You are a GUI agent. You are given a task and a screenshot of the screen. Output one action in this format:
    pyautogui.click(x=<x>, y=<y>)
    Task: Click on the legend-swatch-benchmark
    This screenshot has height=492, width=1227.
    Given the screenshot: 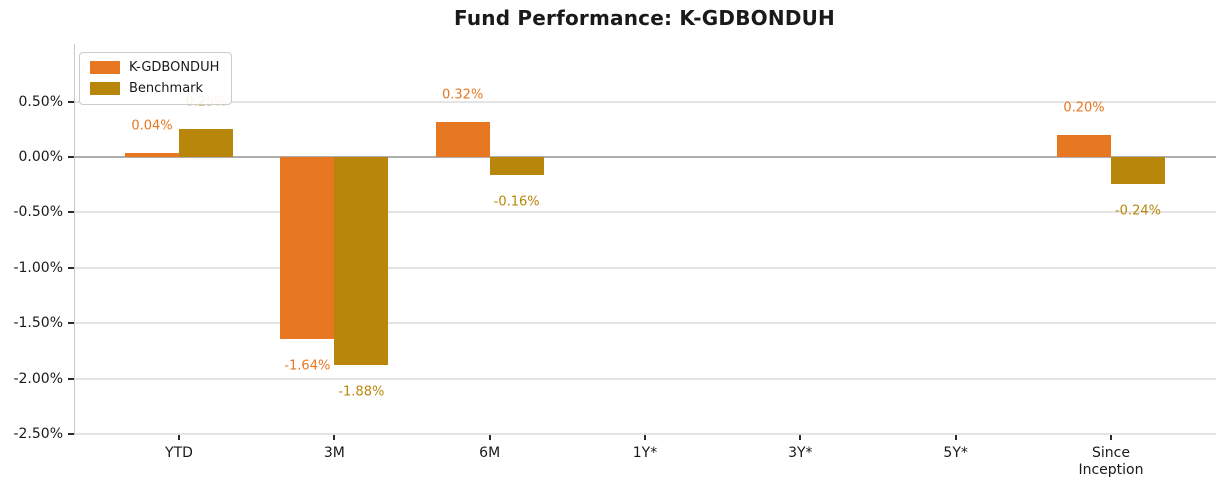 What is the action you would take?
    pyautogui.click(x=105, y=88)
    